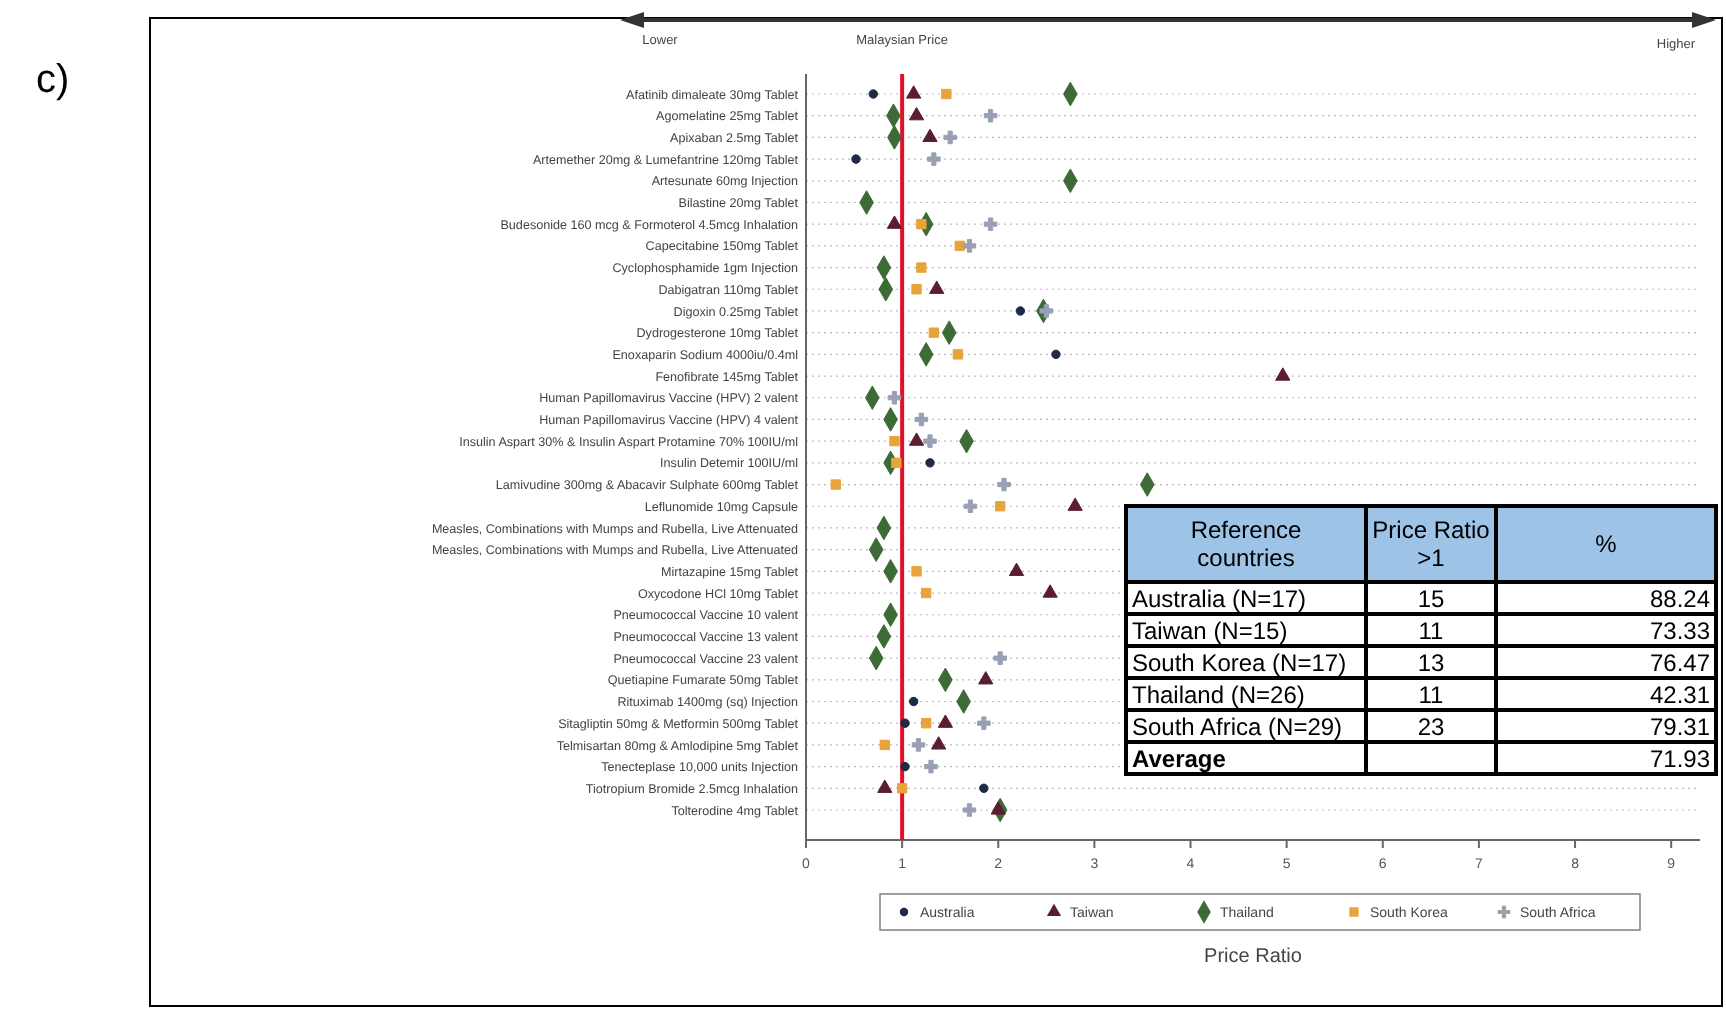 The image size is (1726, 1010). Describe the element at coordinates (1680, 631) in the screenshot. I see `annotation: 73.33` at that location.